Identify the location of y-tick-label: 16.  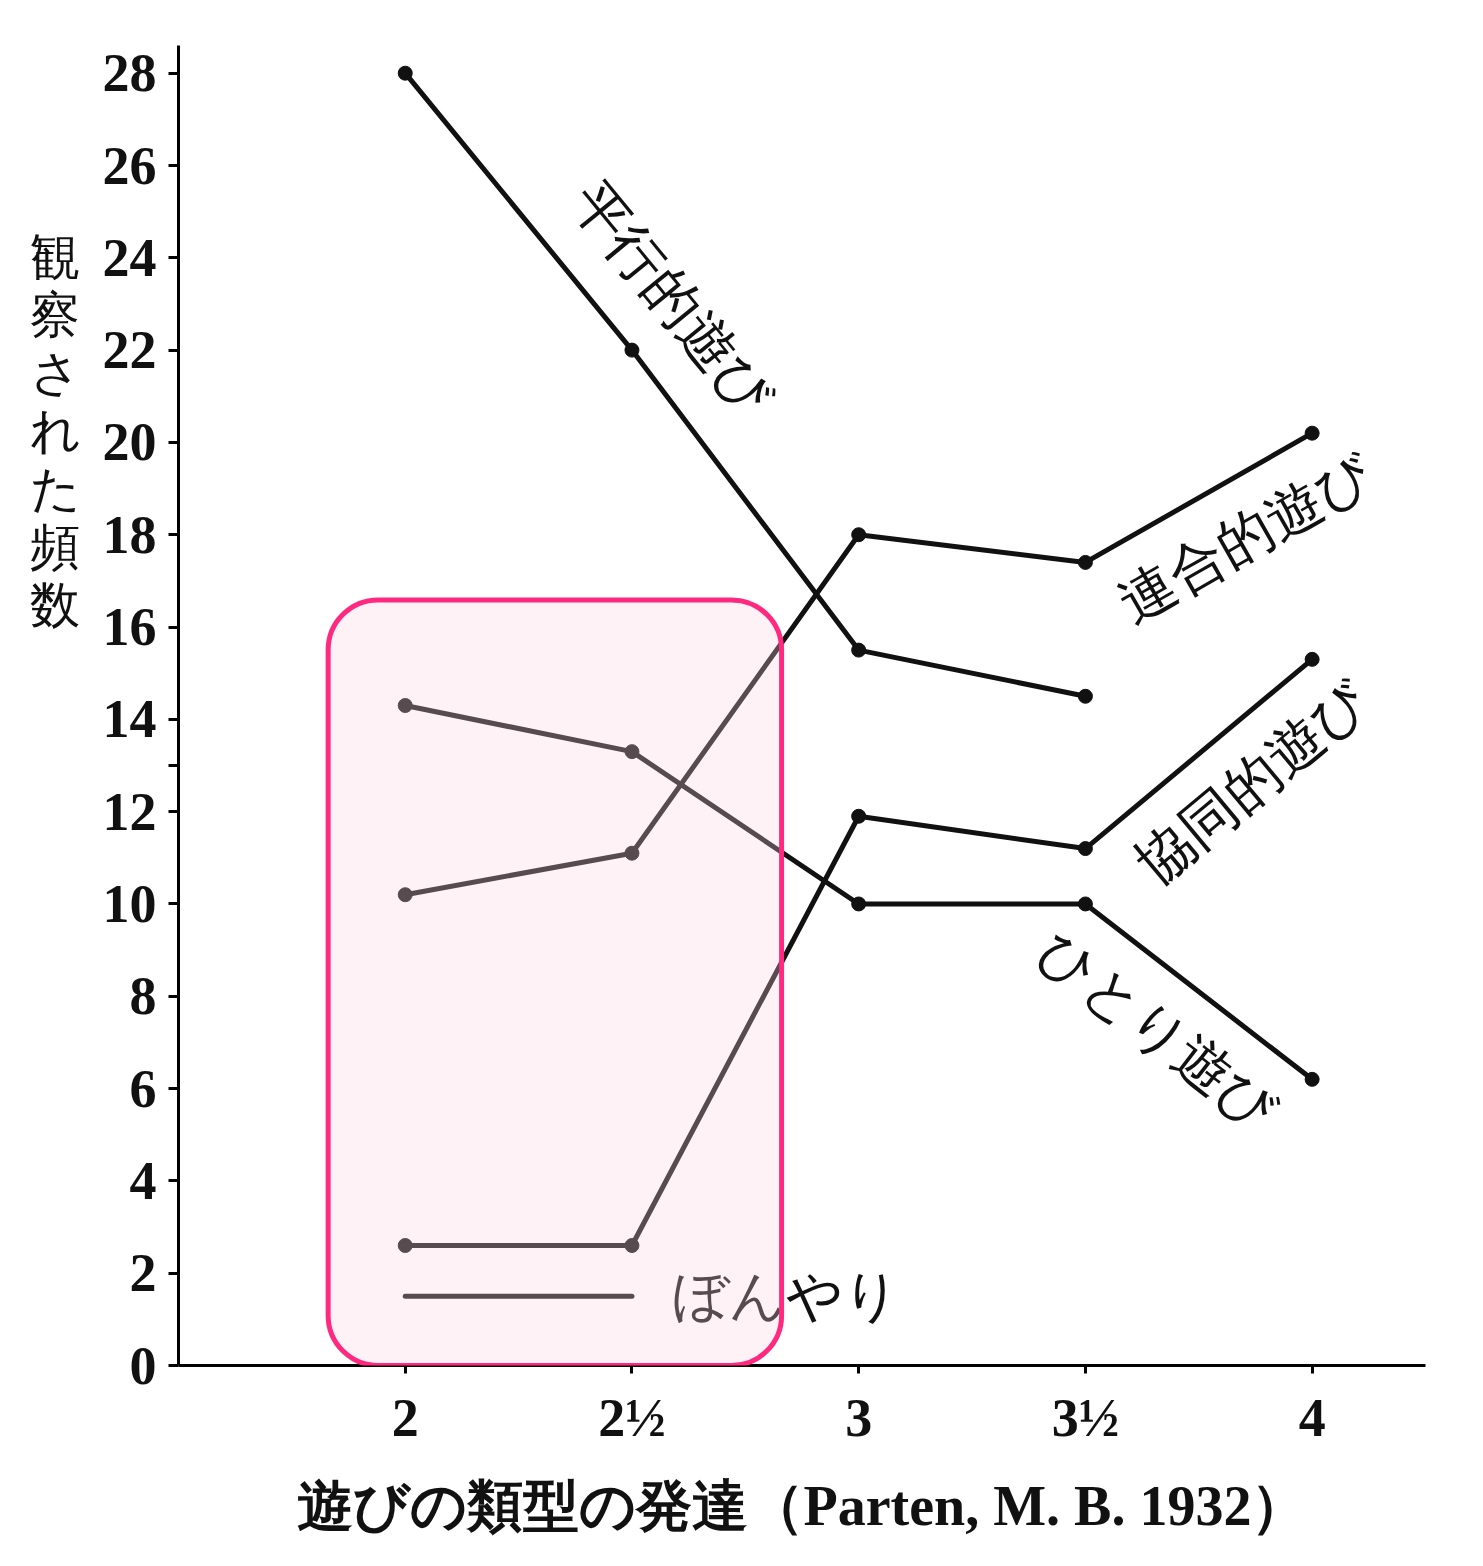
(129, 627).